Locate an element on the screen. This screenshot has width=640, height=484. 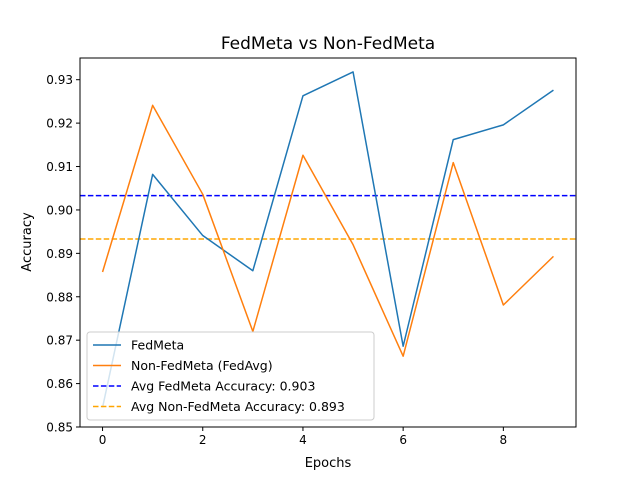
y-tick-label: 0.87 is located at coordinates (59, 341).